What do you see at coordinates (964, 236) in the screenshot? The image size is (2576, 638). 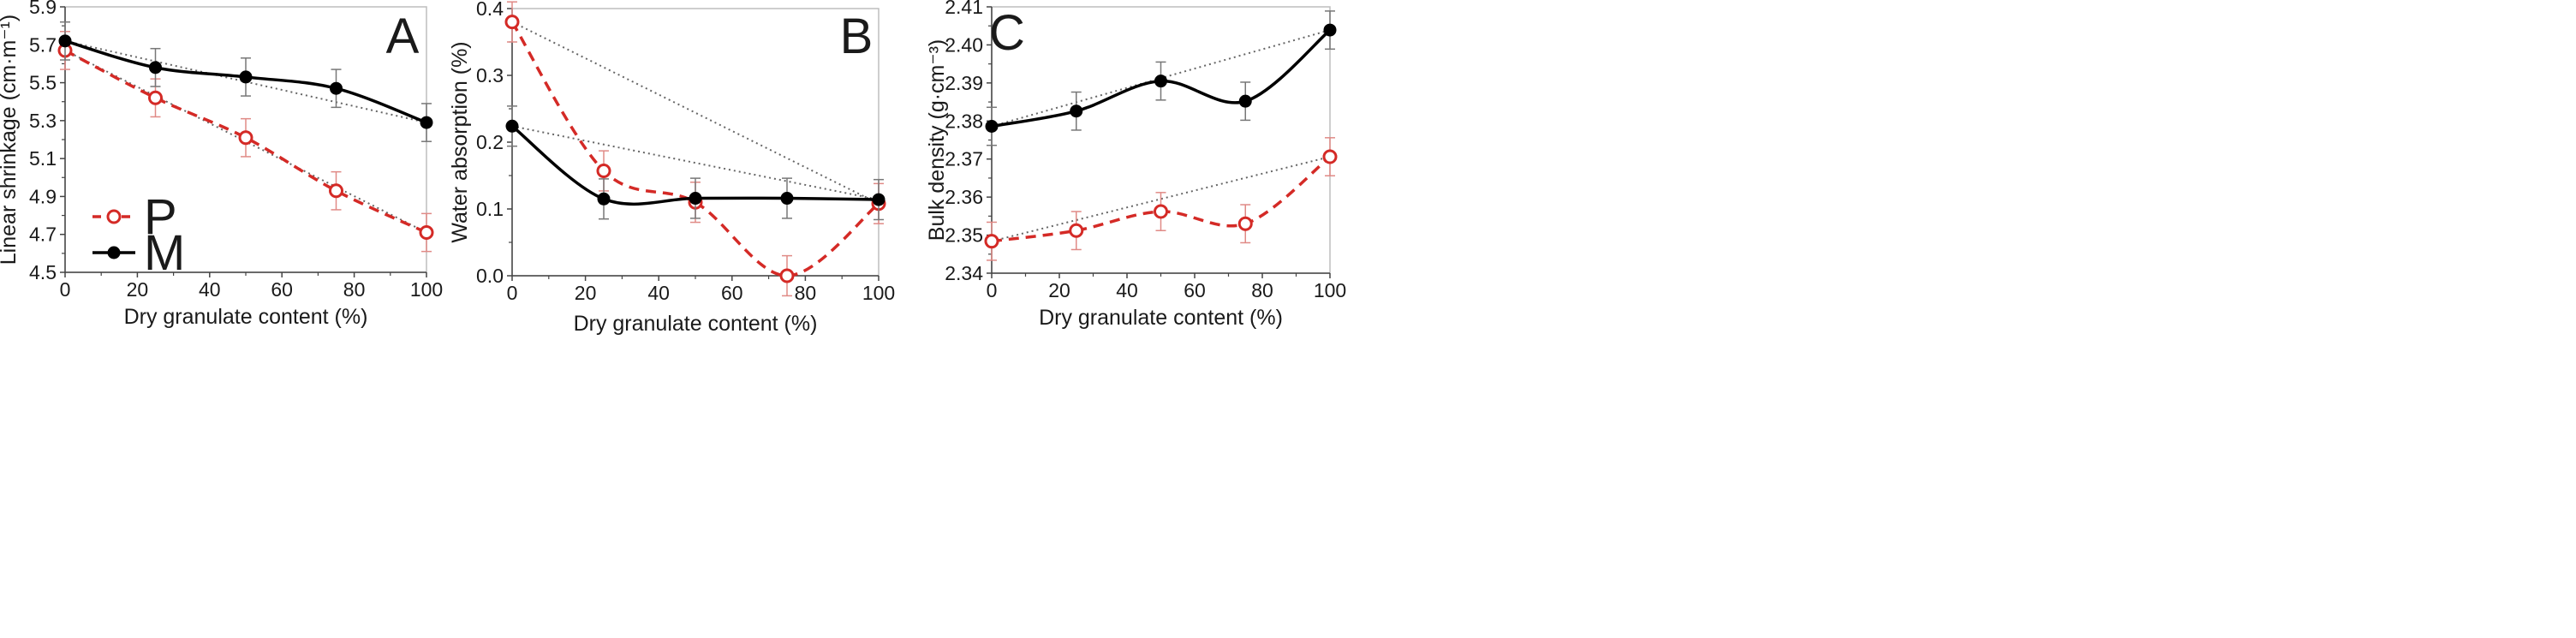 I see `y-tick-label: 2.35` at bounding box center [964, 236].